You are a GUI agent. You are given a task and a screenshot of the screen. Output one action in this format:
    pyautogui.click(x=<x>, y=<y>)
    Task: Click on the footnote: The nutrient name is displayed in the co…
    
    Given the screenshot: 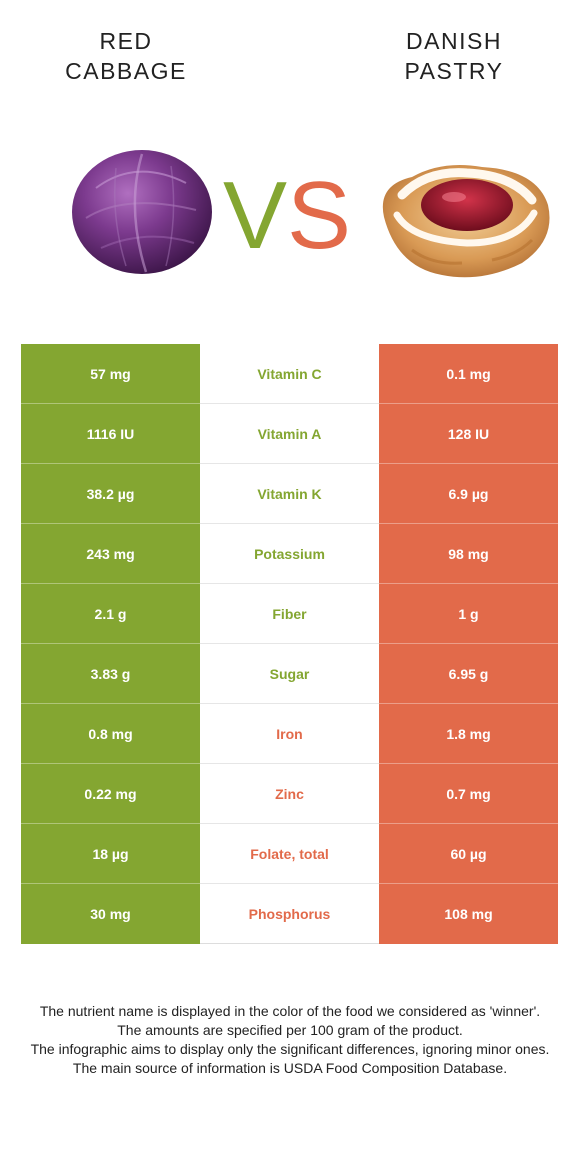 What is the action you would take?
    pyautogui.click(x=290, y=1040)
    